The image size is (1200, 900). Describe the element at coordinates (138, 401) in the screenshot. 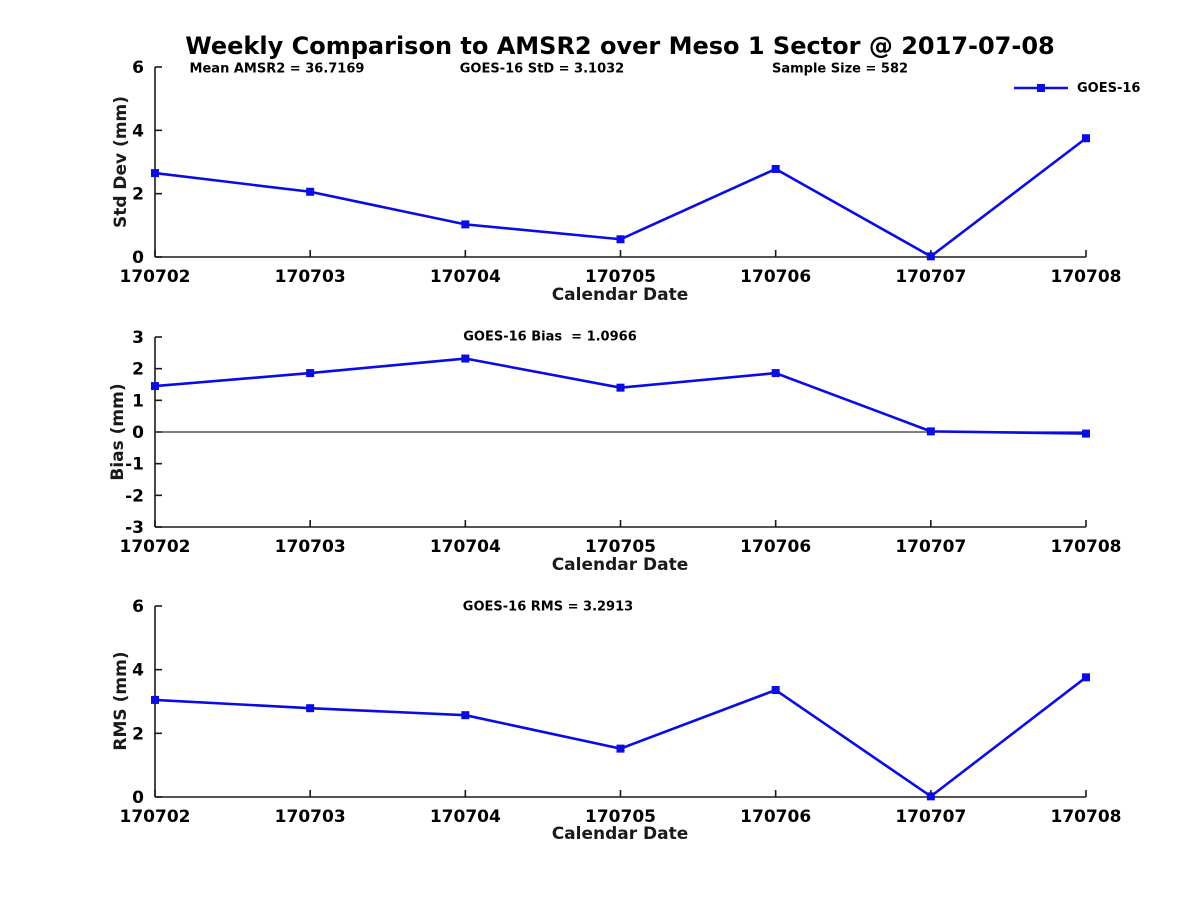

I see `y-tick-label: 1` at that location.